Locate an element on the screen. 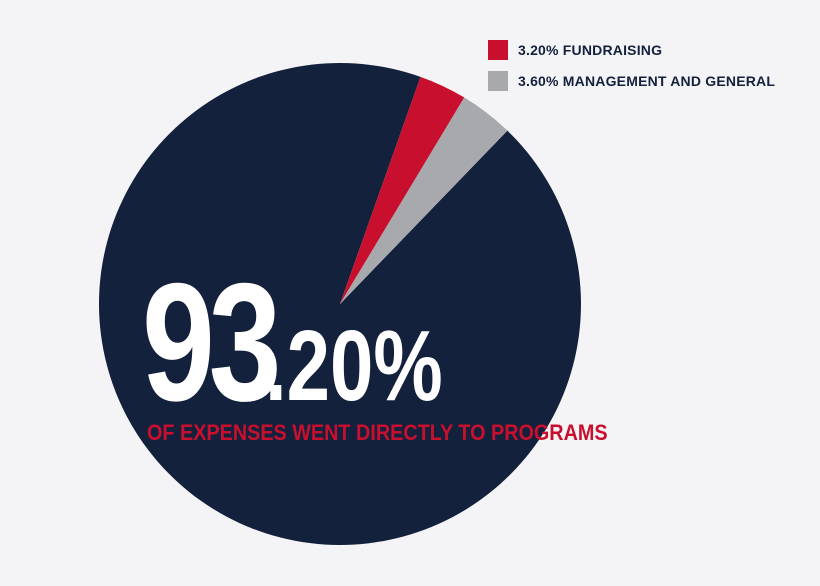 This screenshot has height=586, width=820. legend-item-management: 3.60% MANAGEMENT AND GENERAL is located at coordinates (631, 81).